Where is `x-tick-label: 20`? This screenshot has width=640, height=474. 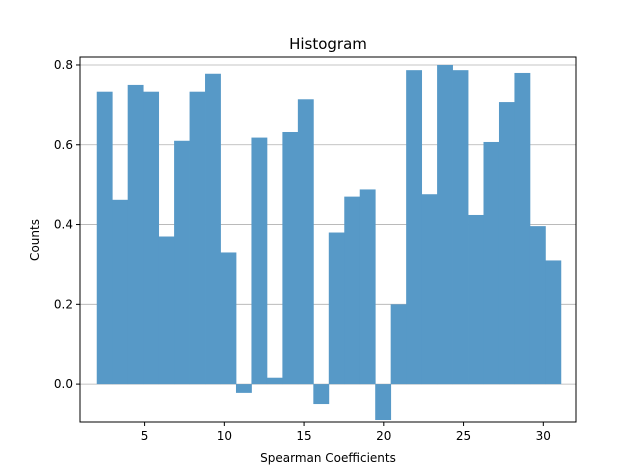 x-tick-label: 20 is located at coordinates (383, 436).